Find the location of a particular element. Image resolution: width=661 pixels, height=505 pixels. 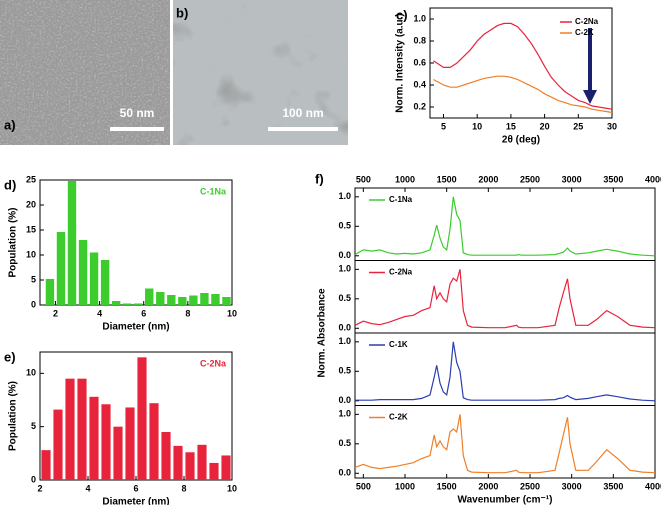

x-tick-label: 30 is located at coordinates (612, 126).